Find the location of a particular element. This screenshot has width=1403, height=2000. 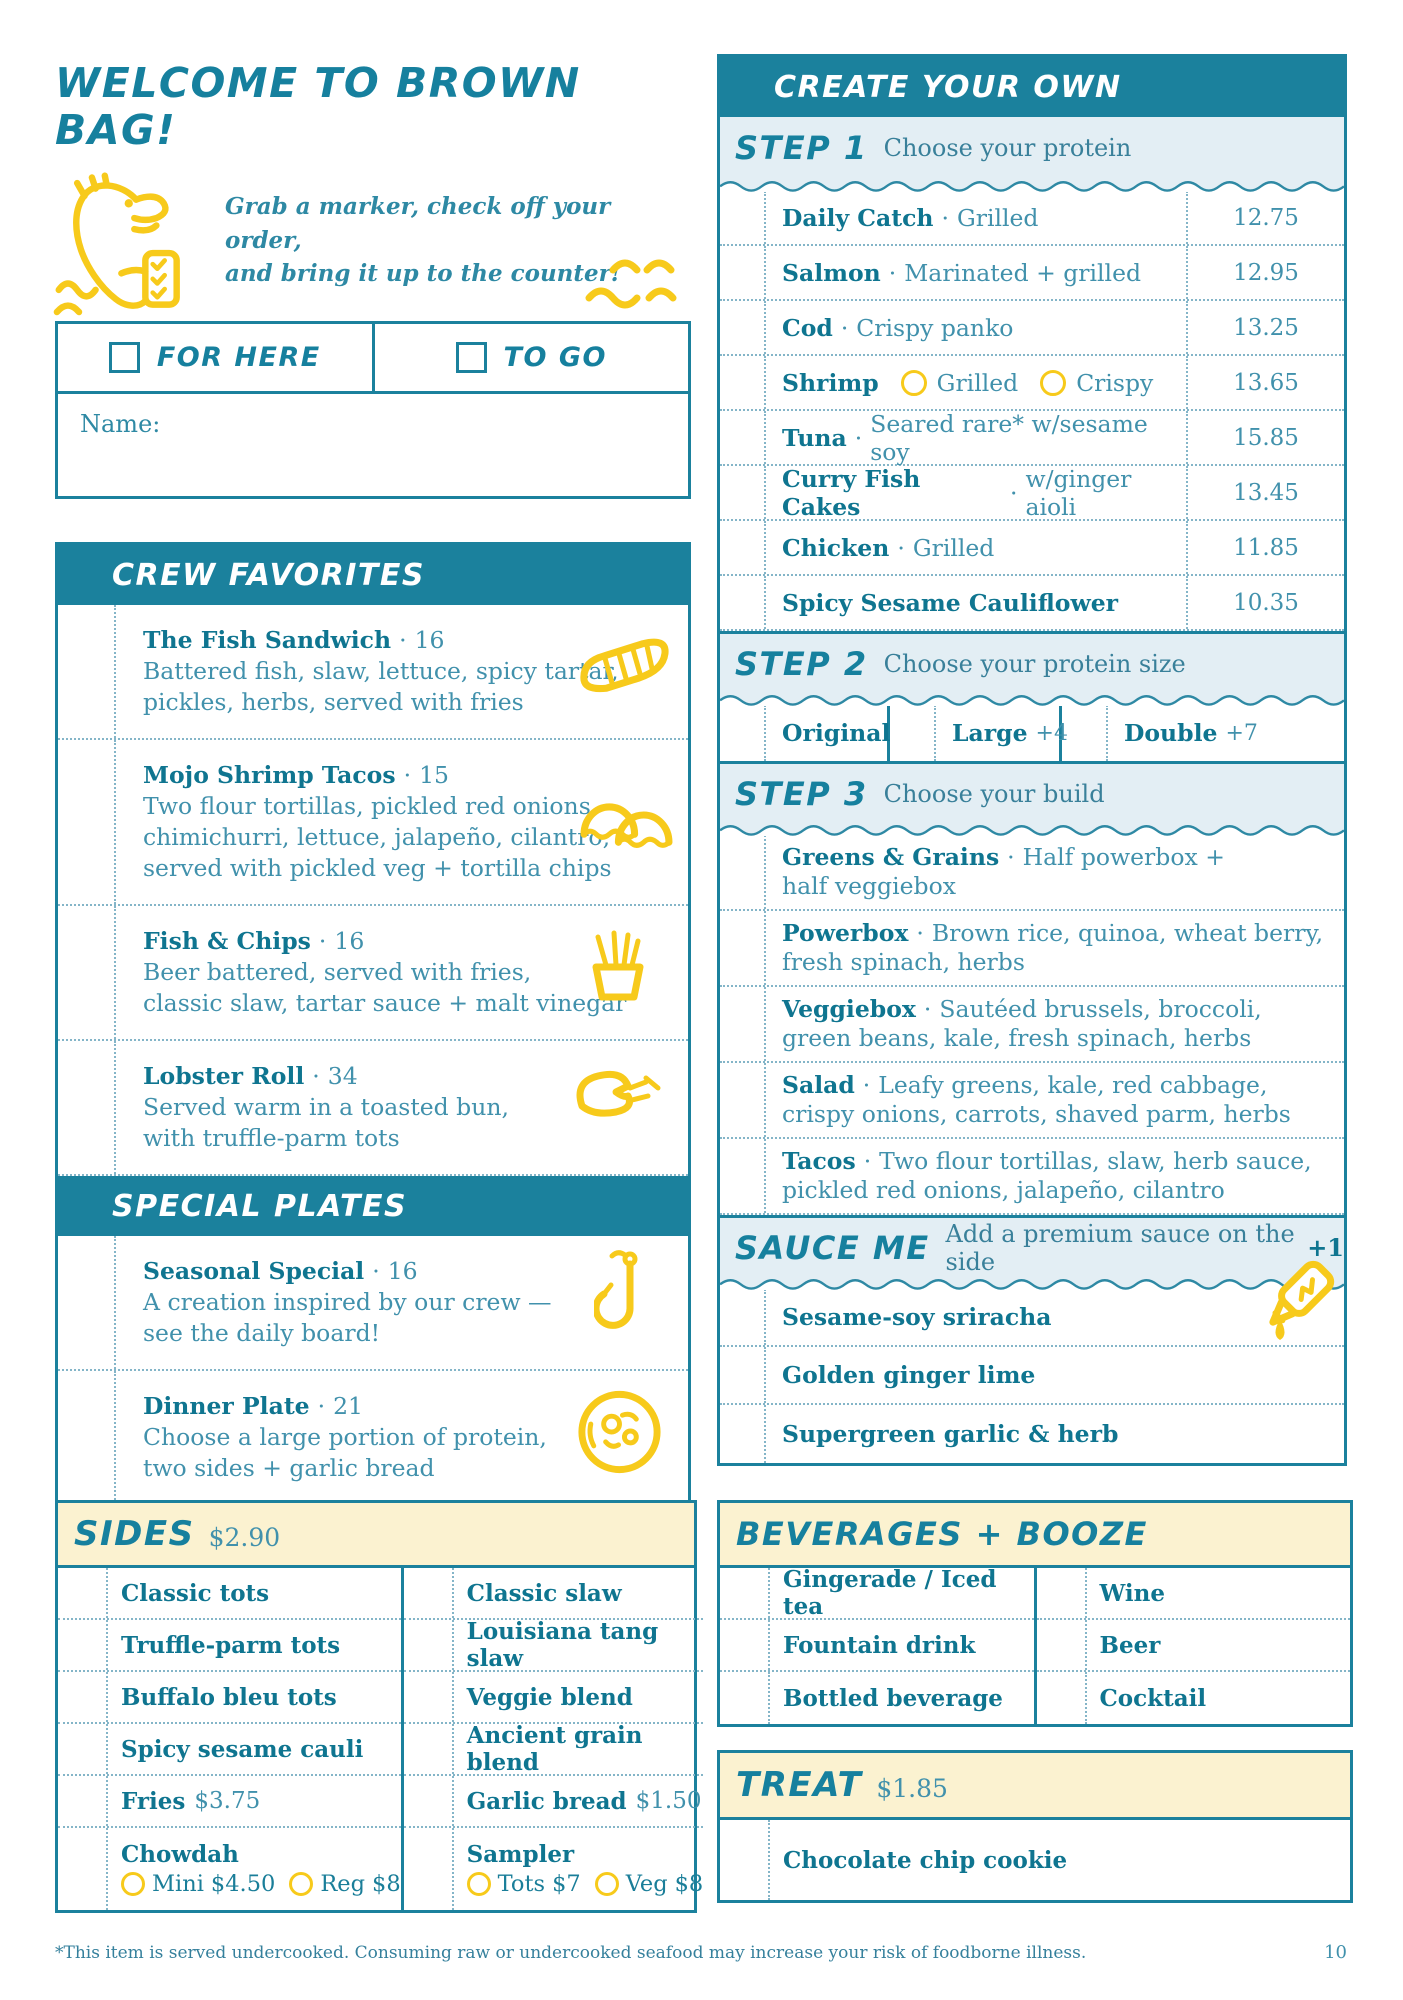

item-price: 16 is located at coordinates (402, 1271).